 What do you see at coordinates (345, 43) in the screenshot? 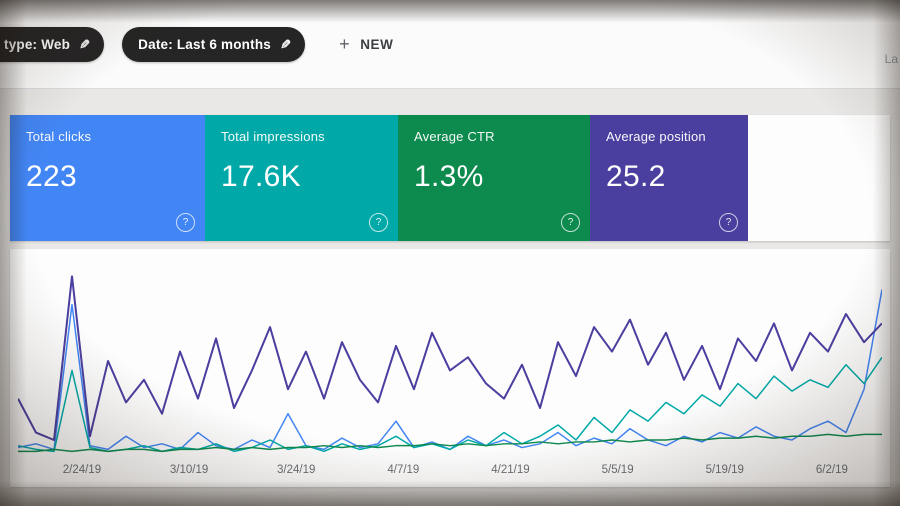
I see `plus-icon: +` at bounding box center [345, 43].